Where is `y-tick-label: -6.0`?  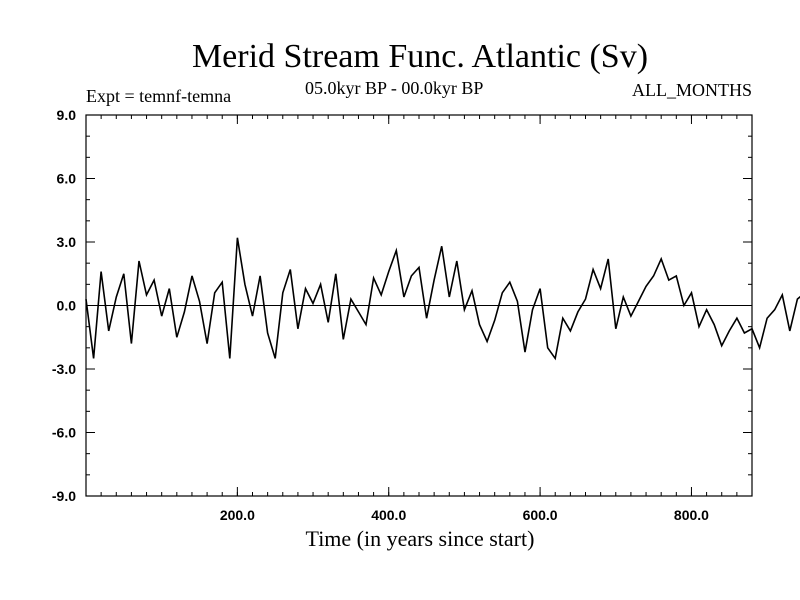
y-tick-label: -6.0 is located at coordinates (64, 433).